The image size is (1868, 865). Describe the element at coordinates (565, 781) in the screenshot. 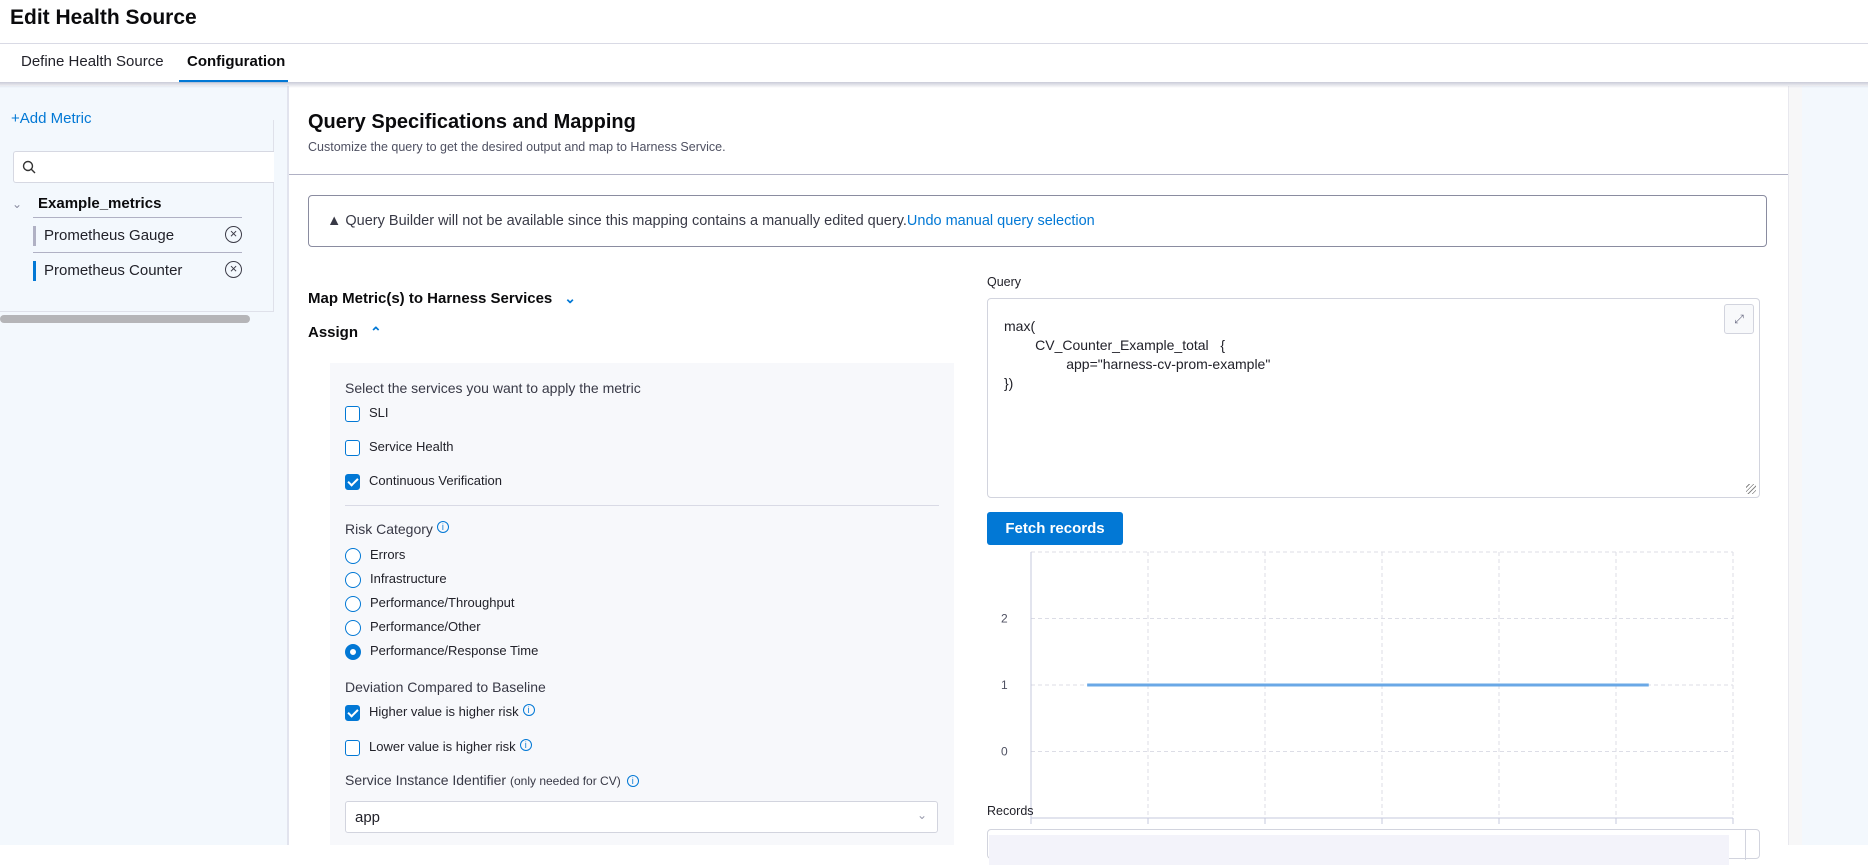

I see `sii-note: (only needed for CV)` at that location.